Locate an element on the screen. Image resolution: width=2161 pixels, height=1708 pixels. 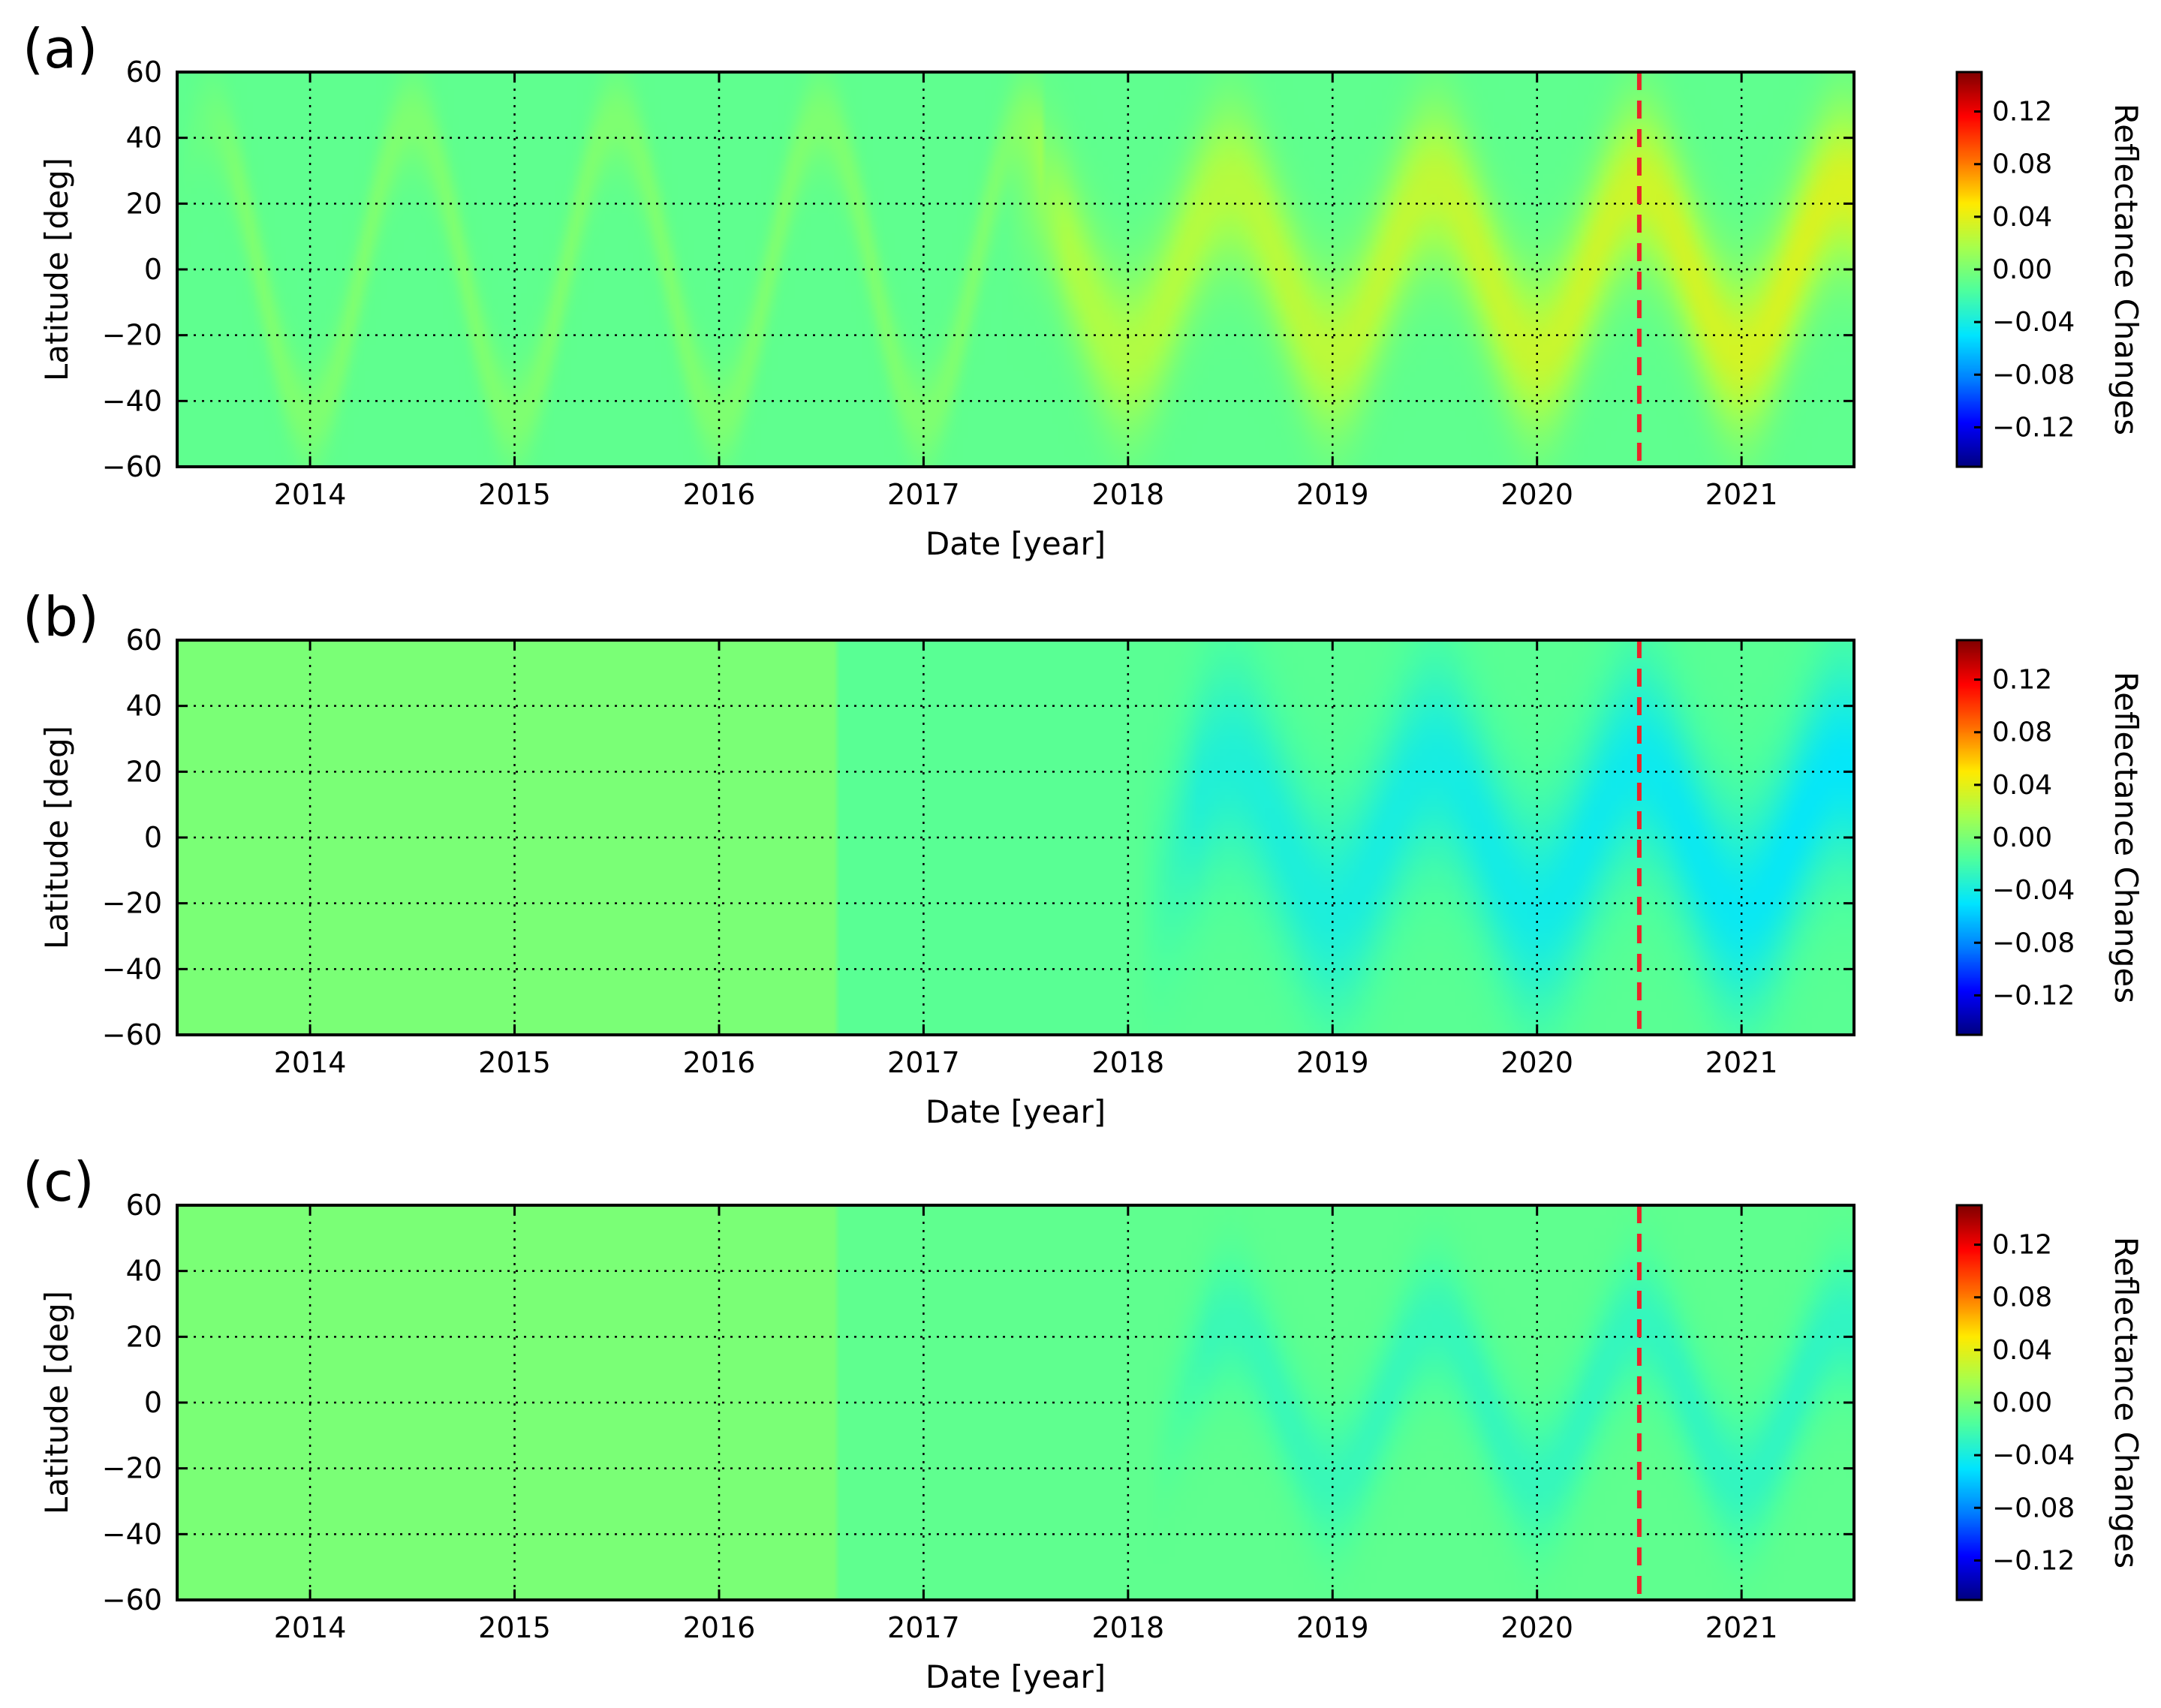
panel-label: (c) is located at coordinates (59, 1181).